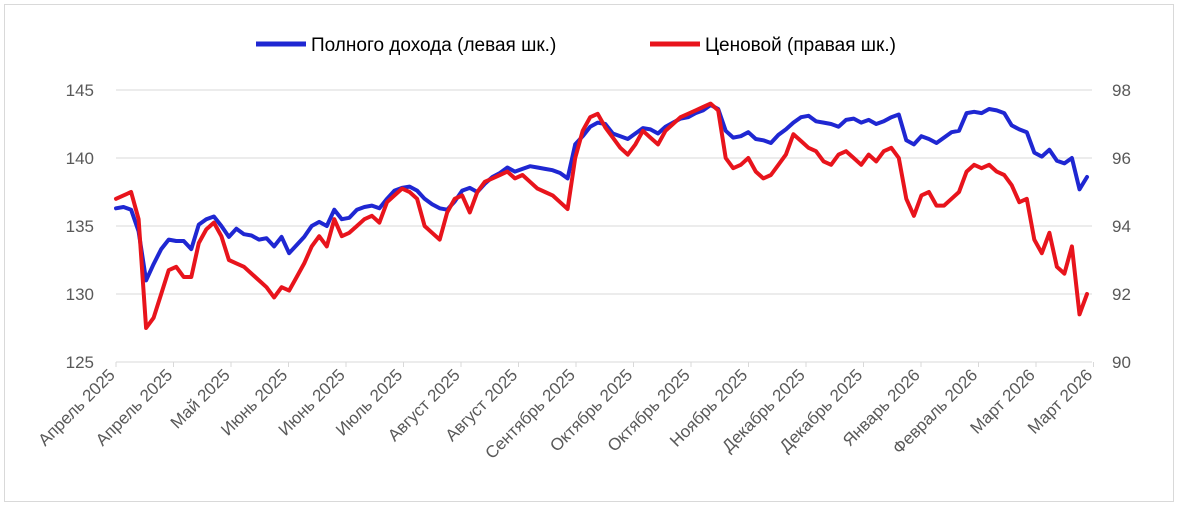 Image resolution: width=1185 pixels, height=511 pixels. What do you see at coordinates (1121, 158) in the screenshot?
I see `y-right-tick-label: 96` at bounding box center [1121, 158].